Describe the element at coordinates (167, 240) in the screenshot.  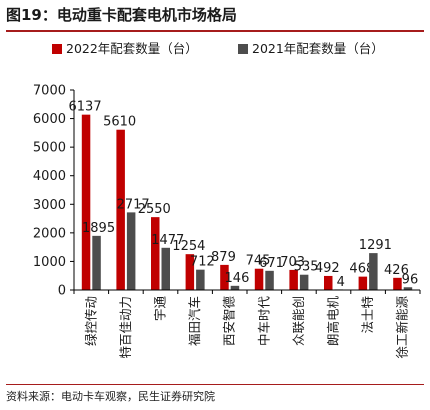
I see `data-label-2021: 1477` at that location.